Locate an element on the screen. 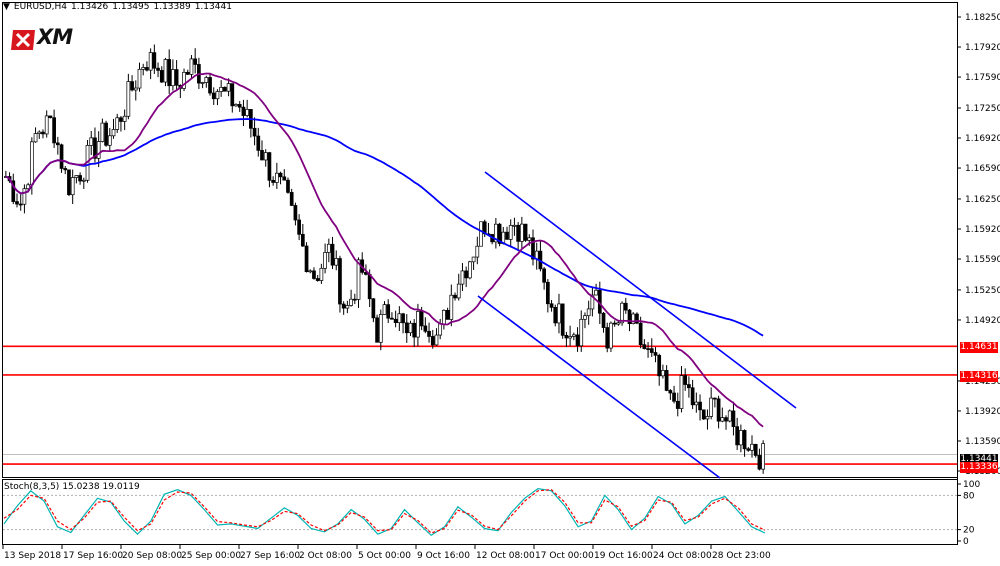 Image resolution: width=1000 pixels, height=566 pixels. level-tag-3: 1.13336 is located at coordinates (979, 467).